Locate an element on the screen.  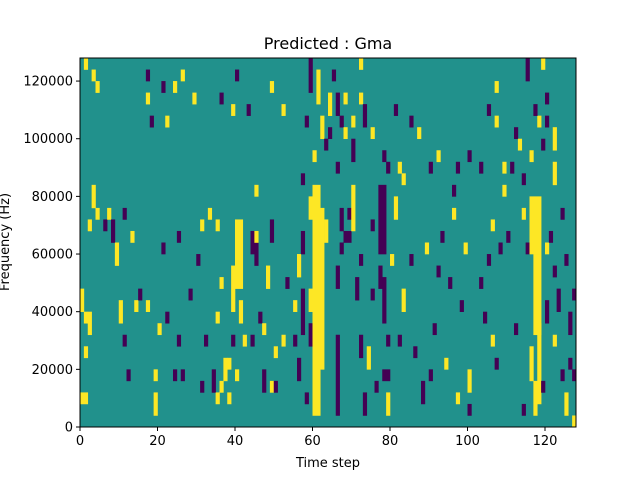
x-tick-label: 80 is located at coordinates (390, 441).